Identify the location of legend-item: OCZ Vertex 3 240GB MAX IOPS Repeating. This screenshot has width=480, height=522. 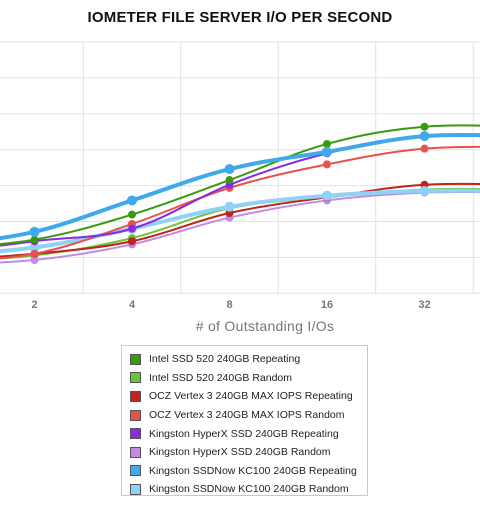
(248, 396).